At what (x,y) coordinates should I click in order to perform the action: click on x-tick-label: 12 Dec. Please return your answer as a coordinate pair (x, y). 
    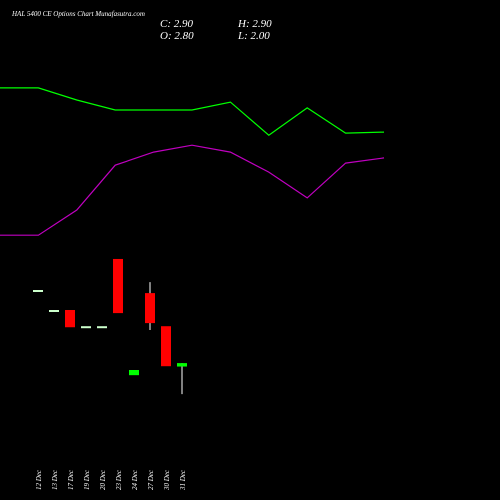
    Looking at the image, I should click on (39, 479).